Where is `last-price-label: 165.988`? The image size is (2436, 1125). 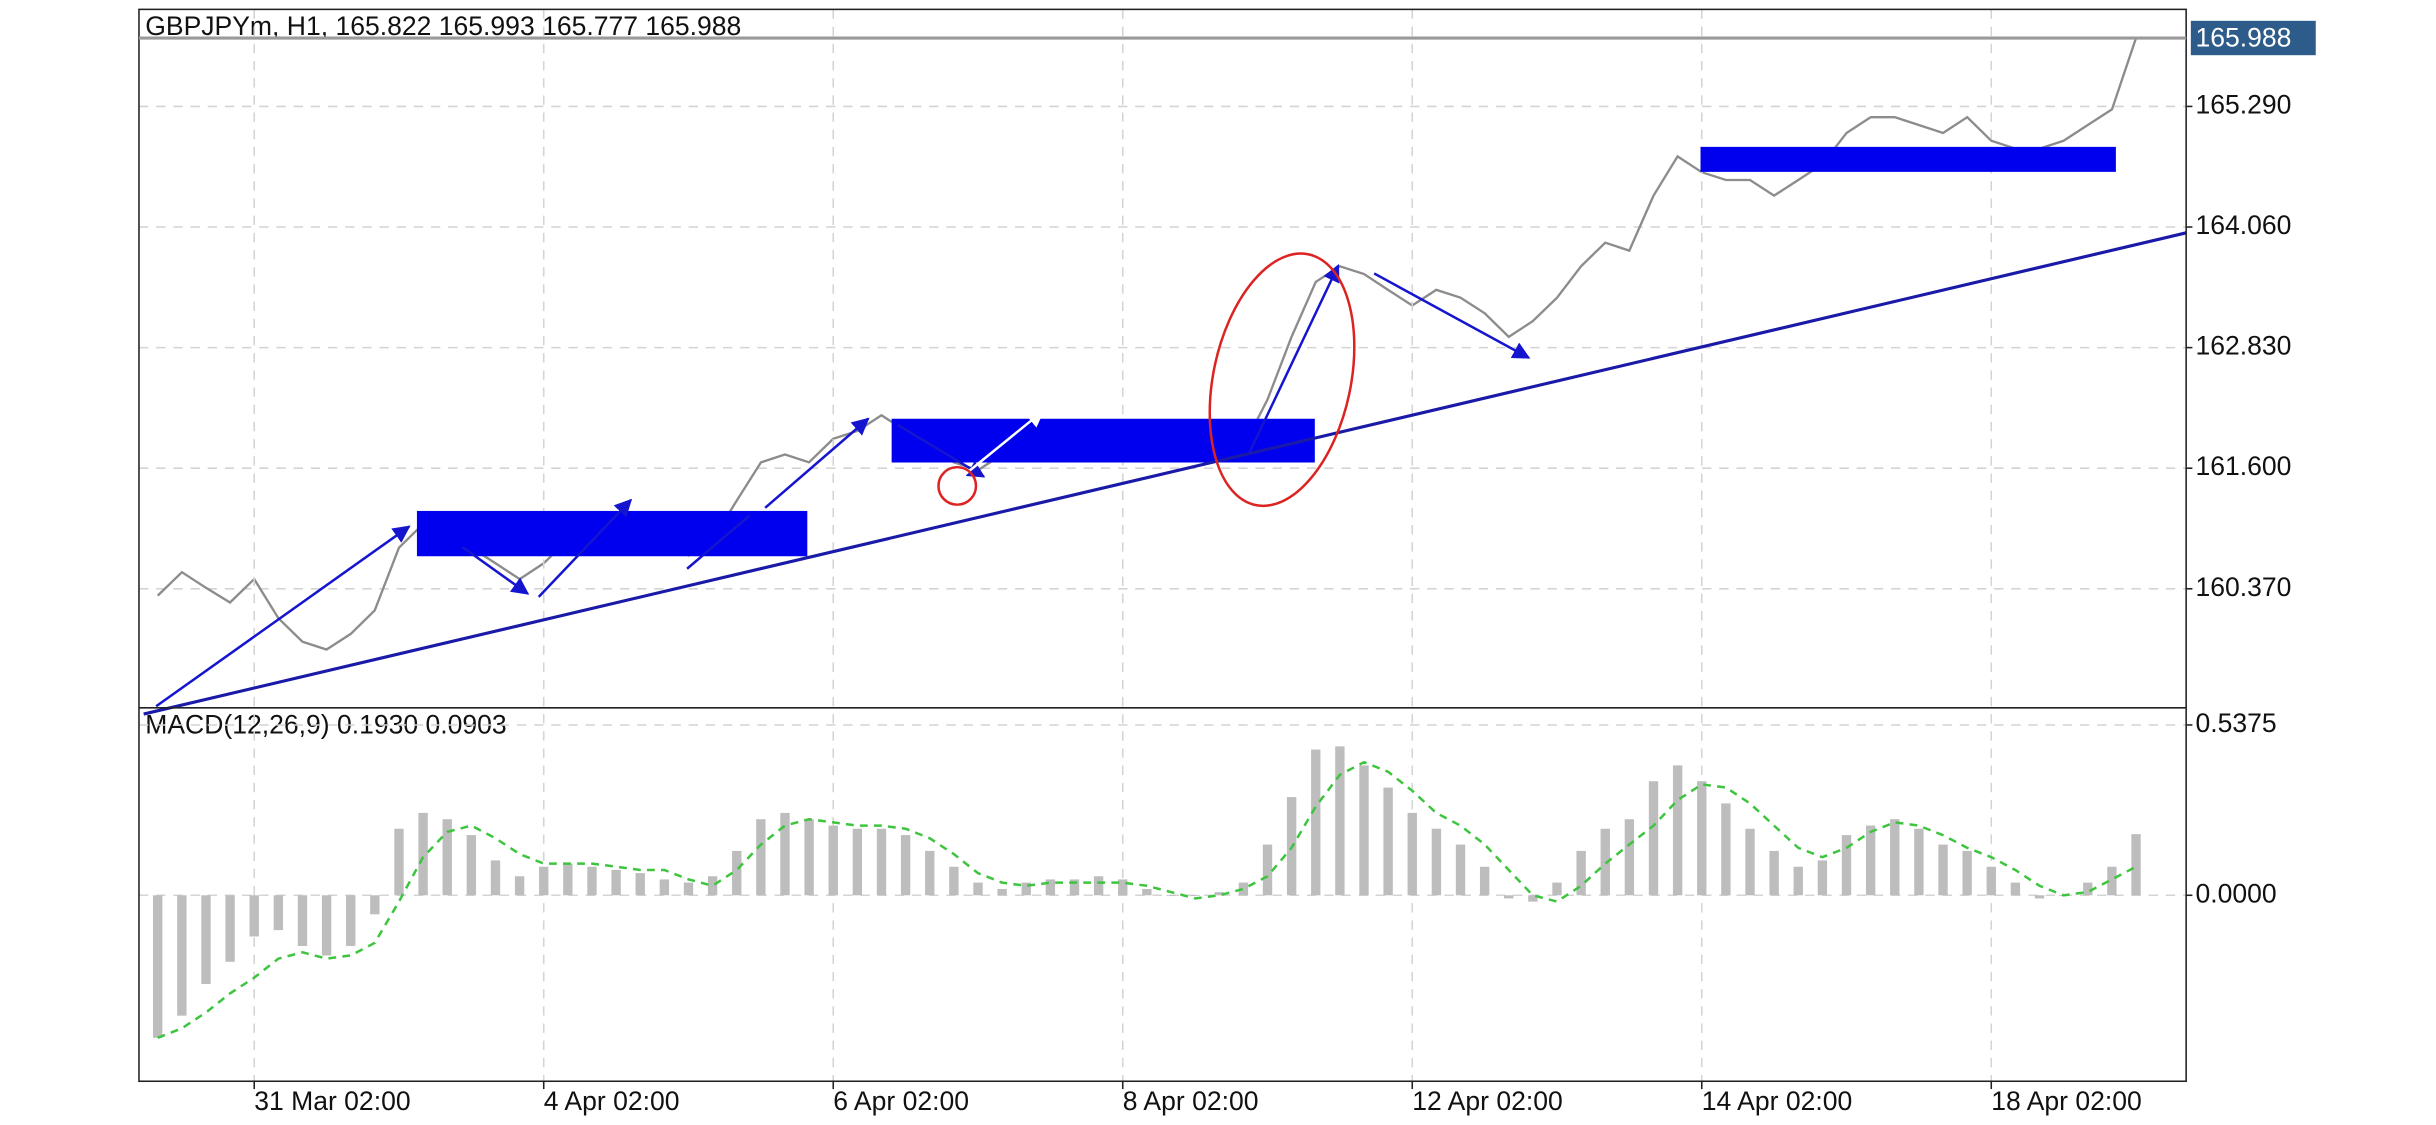
last-price-label: 165.988 is located at coordinates (2244, 38).